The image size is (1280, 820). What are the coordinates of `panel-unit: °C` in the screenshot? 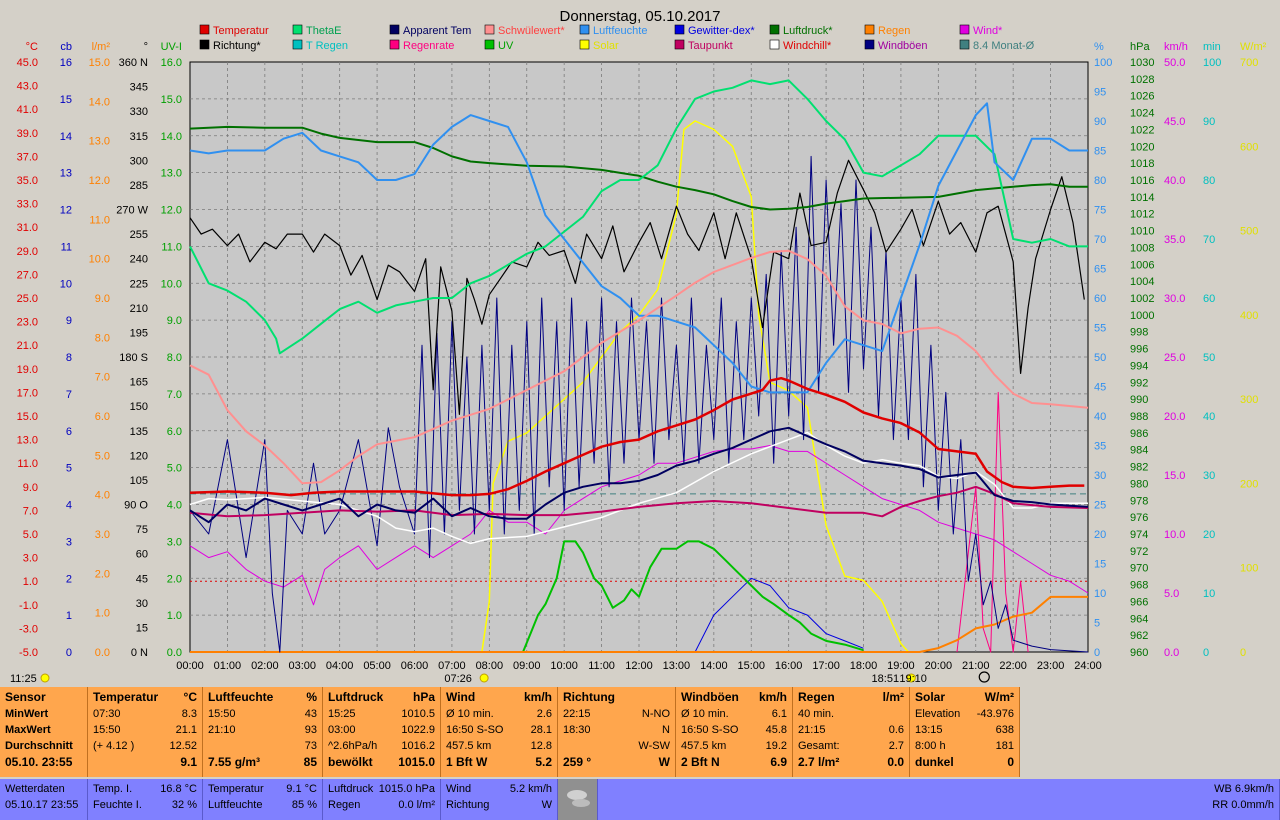 It's located at (190, 697).